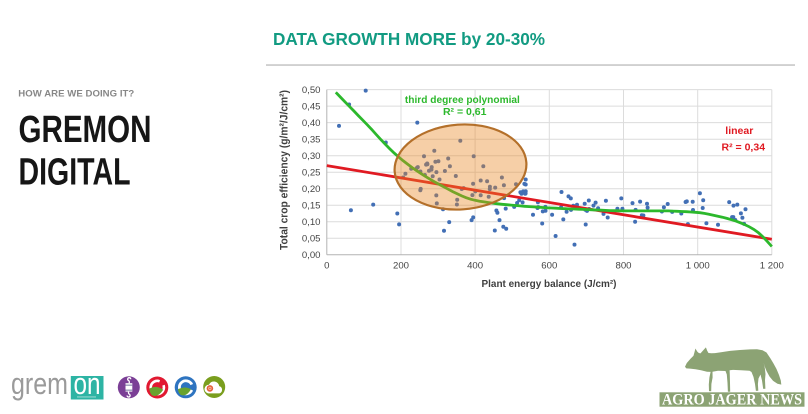 Image resolution: width=808 pixels, height=414 pixels. What do you see at coordinates (311, 90) in the screenshot?
I see `svg-text: 0,50` at bounding box center [311, 90].